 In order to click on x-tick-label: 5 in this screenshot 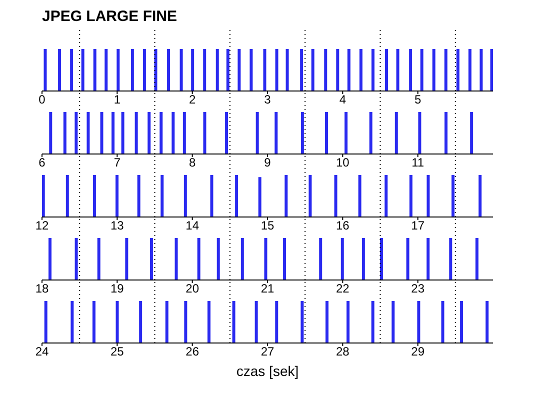, I will do `click(418, 99)`.